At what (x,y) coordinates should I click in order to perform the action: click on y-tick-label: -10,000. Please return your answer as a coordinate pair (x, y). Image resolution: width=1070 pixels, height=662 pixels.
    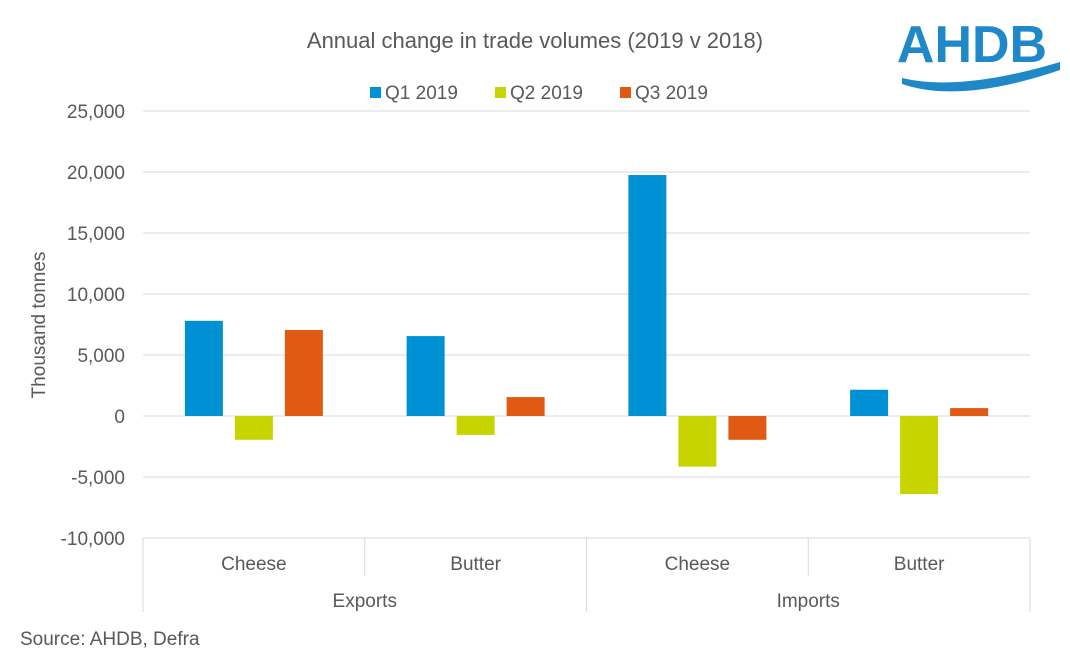
    Looking at the image, I should click on (93, 539).